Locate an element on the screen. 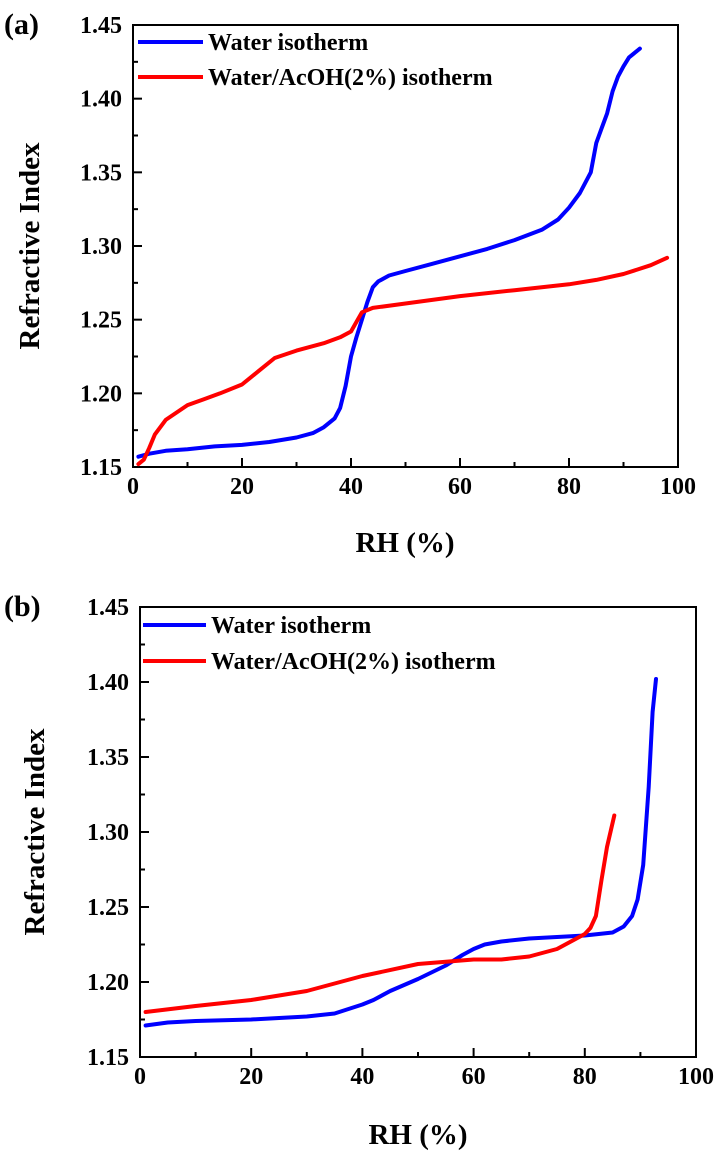  panel-a-legend: Water isotherm Water/AcOH(2%) isotherm is located at coordinates (315, 60).